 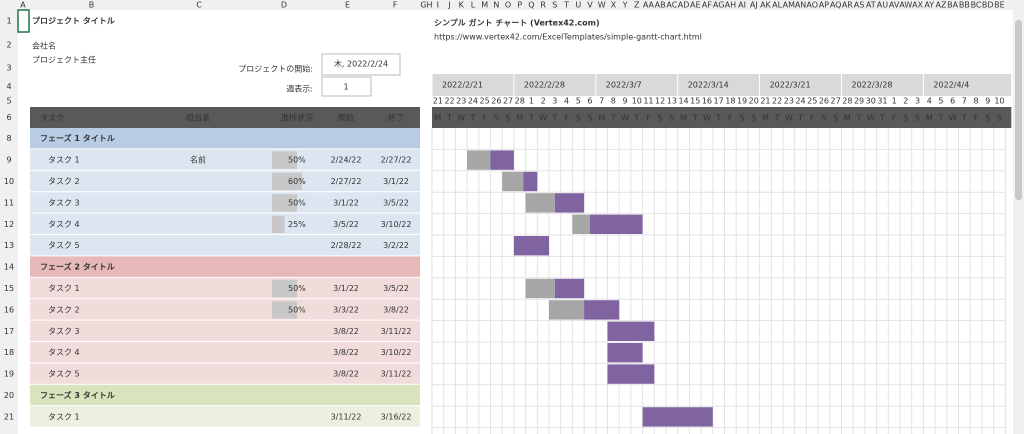 I want to click on column-letter: BD, so click(x=988, y=5).